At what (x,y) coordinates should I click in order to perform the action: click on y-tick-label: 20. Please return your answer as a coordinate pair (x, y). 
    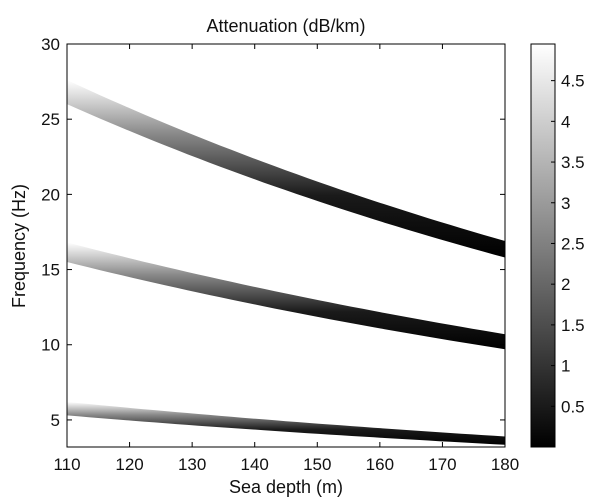
    Looking at the image, I should click on (50, 194).